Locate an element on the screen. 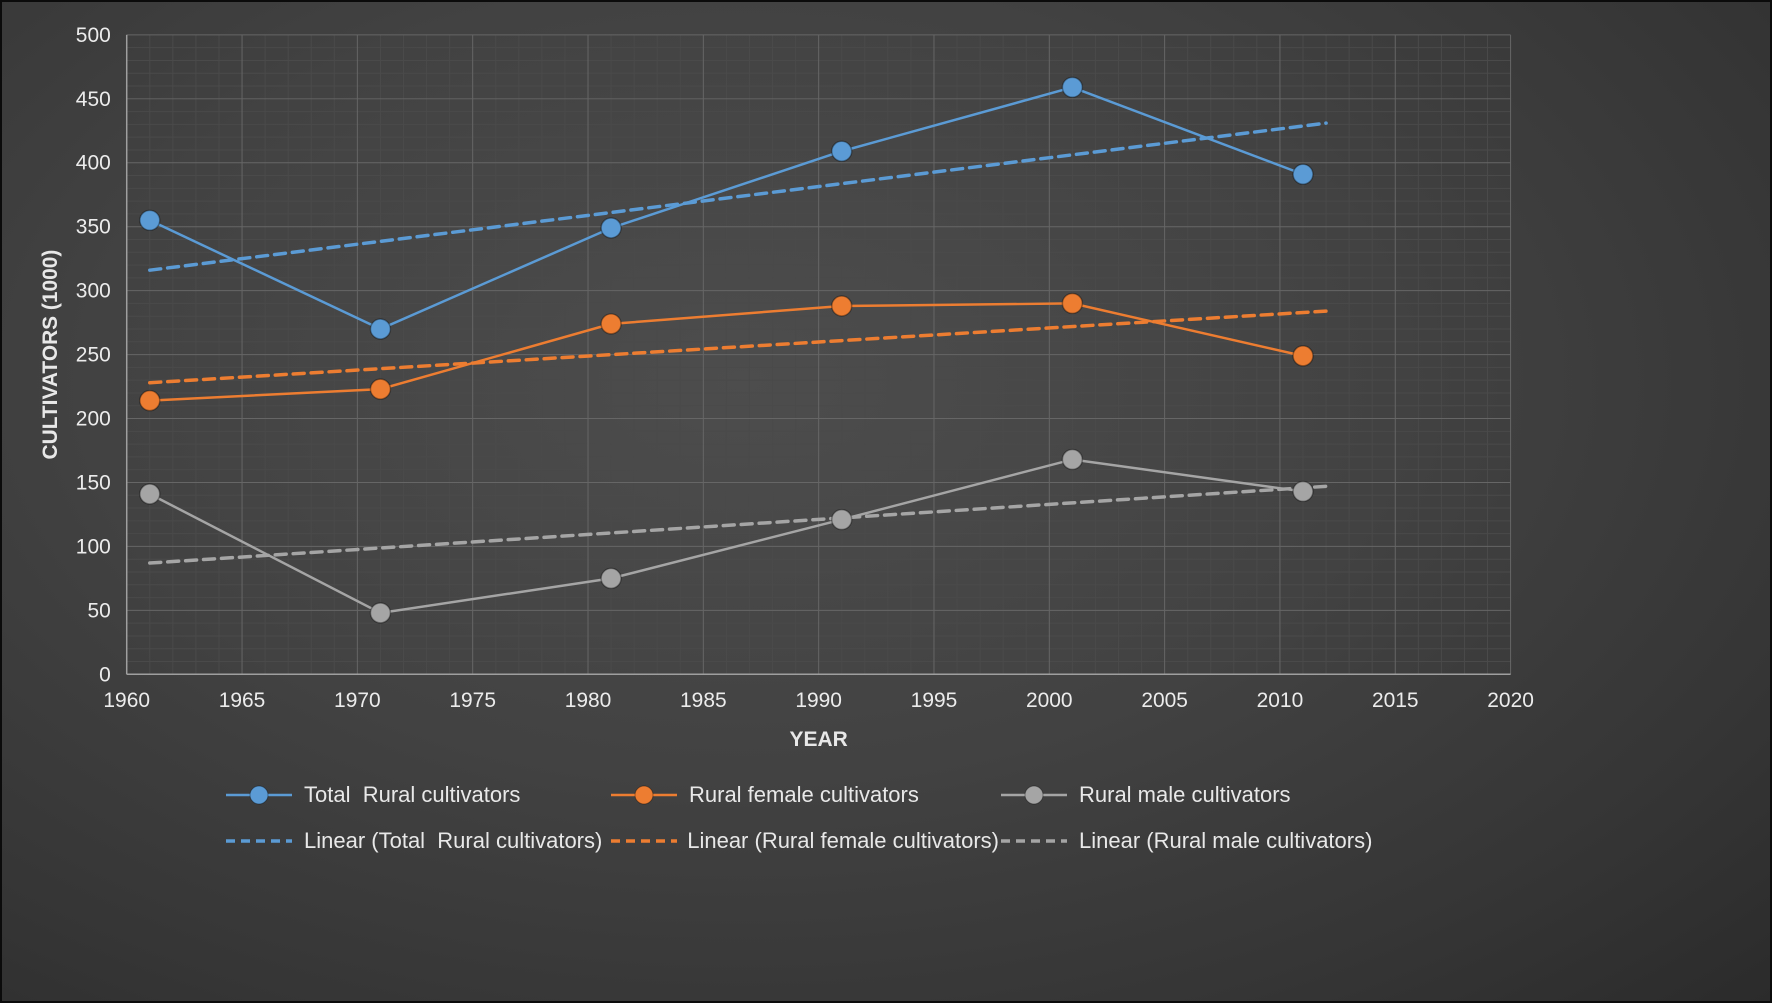  legend-item-series-1: Rural female cultivators is located at coordinates (804, 795).